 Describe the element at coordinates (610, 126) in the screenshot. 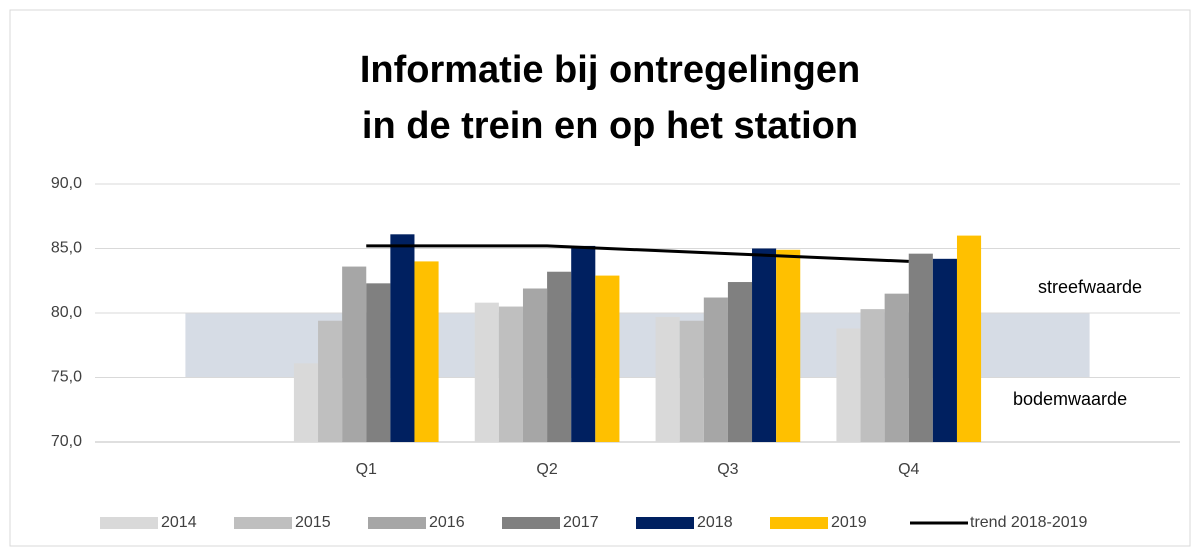

I see `chart-title: in de trein en op het station` at that location.